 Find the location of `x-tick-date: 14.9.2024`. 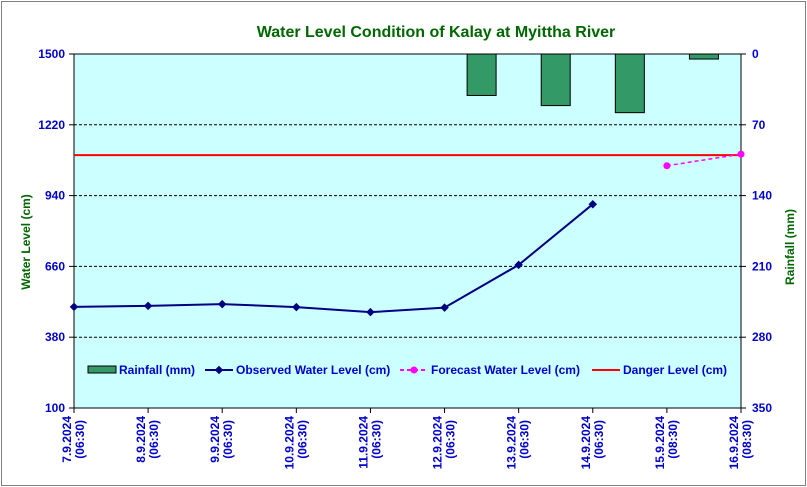

x-tick-date: 14.9.2024 is located at coordinates (586, 443).